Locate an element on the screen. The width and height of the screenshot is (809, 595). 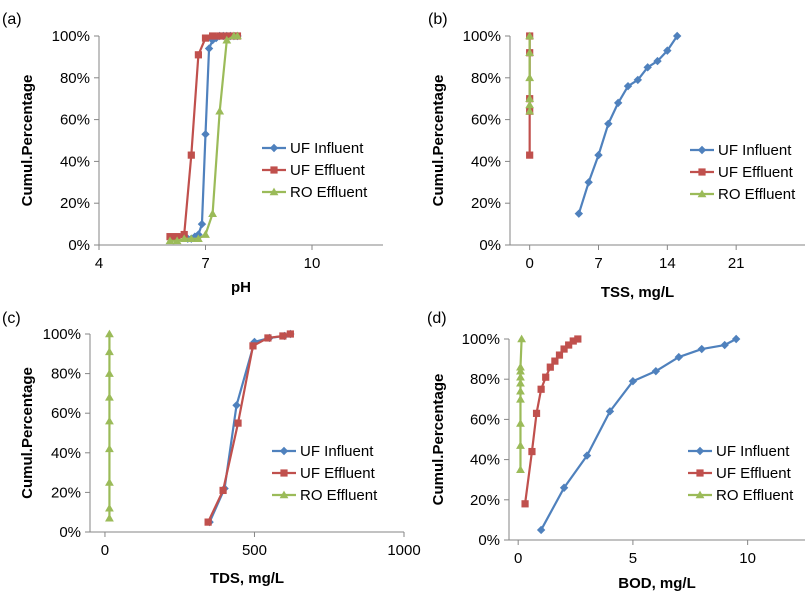
series-line is located at coordinates (204, 138).